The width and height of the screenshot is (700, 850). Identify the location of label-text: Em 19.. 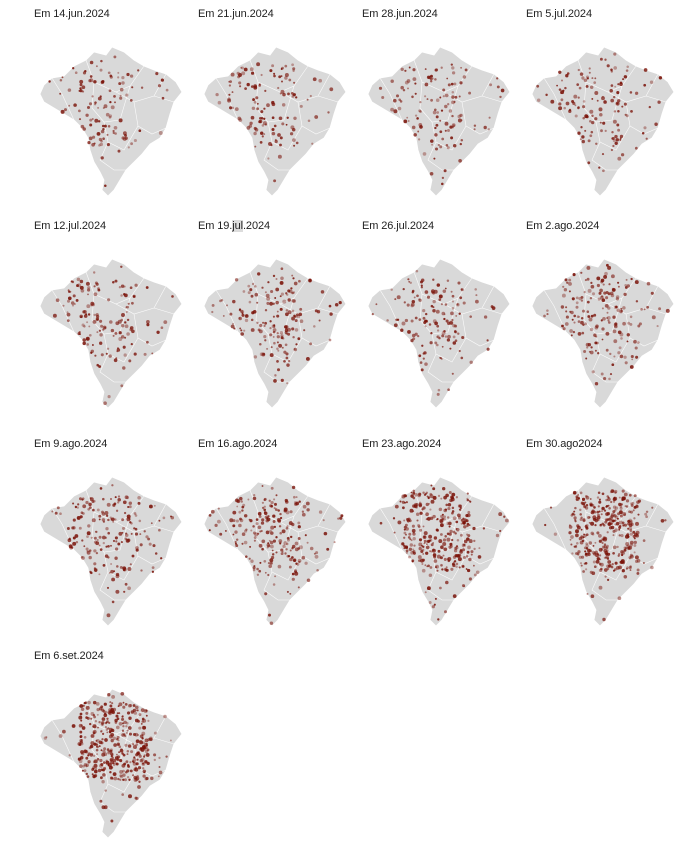
(215, 226).